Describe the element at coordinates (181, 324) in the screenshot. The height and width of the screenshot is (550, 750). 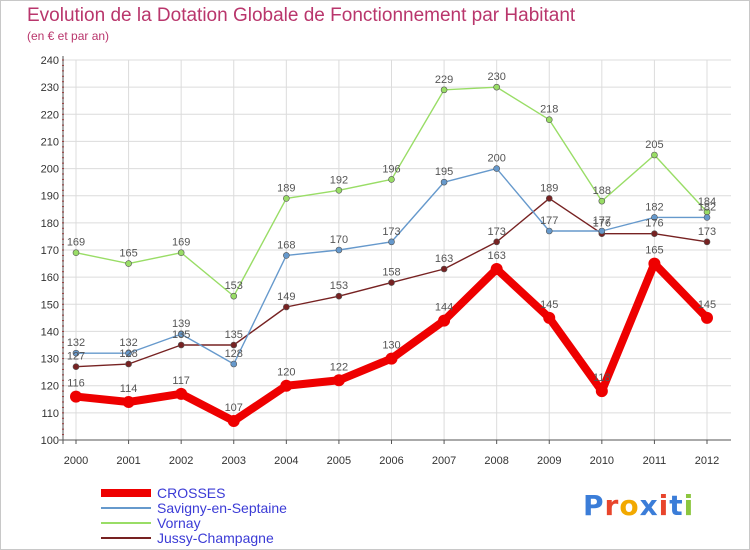
I see `data-label: 139` at that location.